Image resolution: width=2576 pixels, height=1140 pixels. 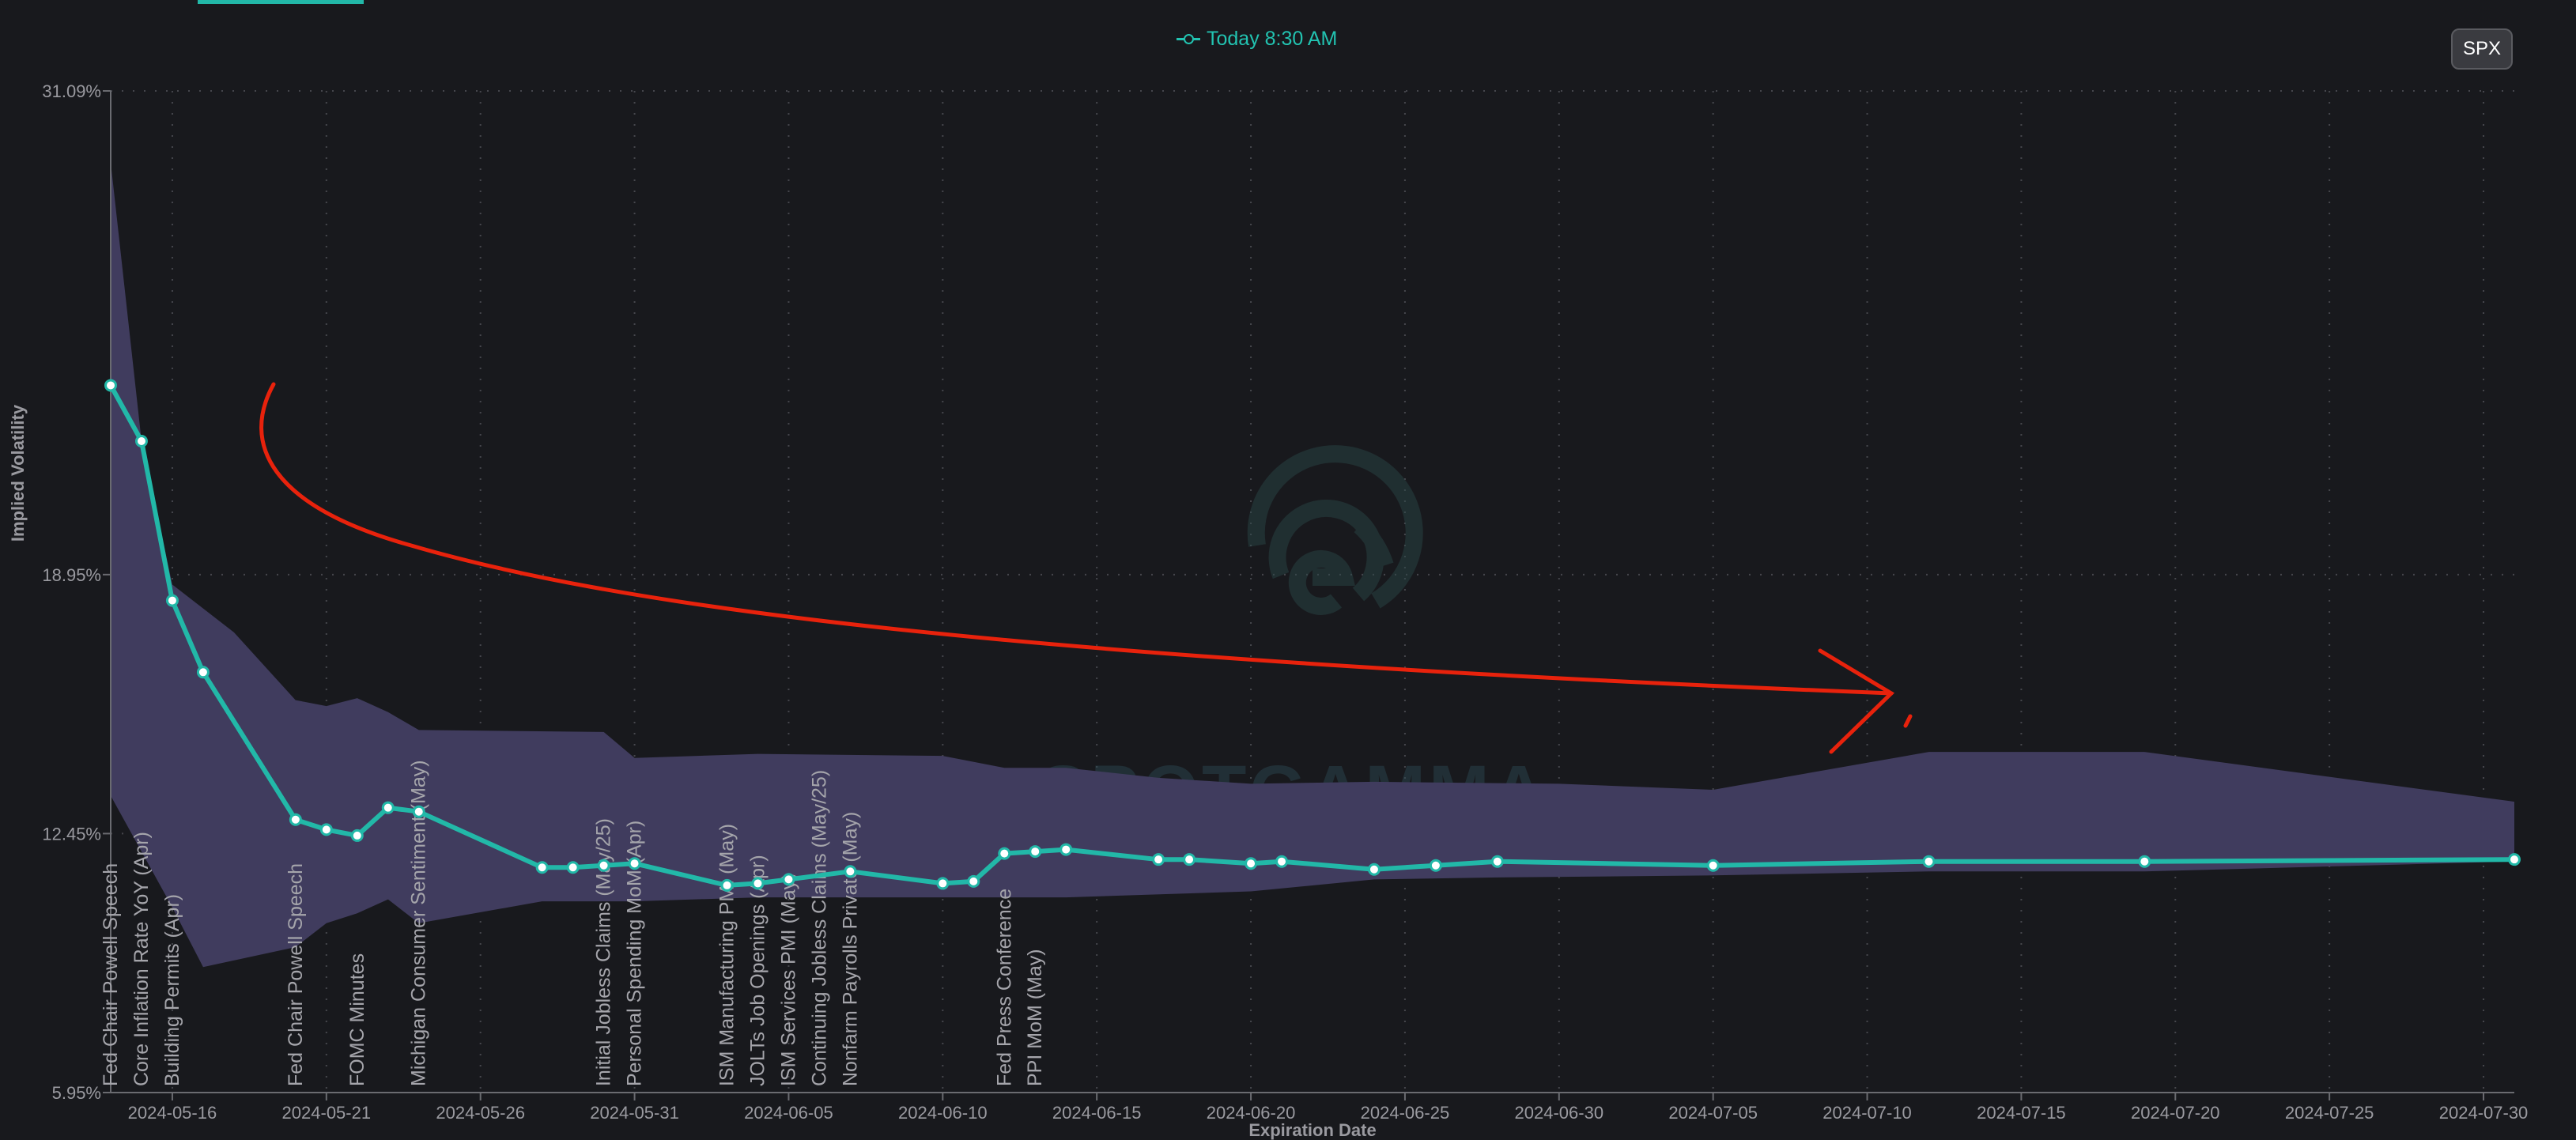 What do you see at coordinates (1856, 701) in the screenshot?
I see `arrow-head` at bounding box center [1856, 701].